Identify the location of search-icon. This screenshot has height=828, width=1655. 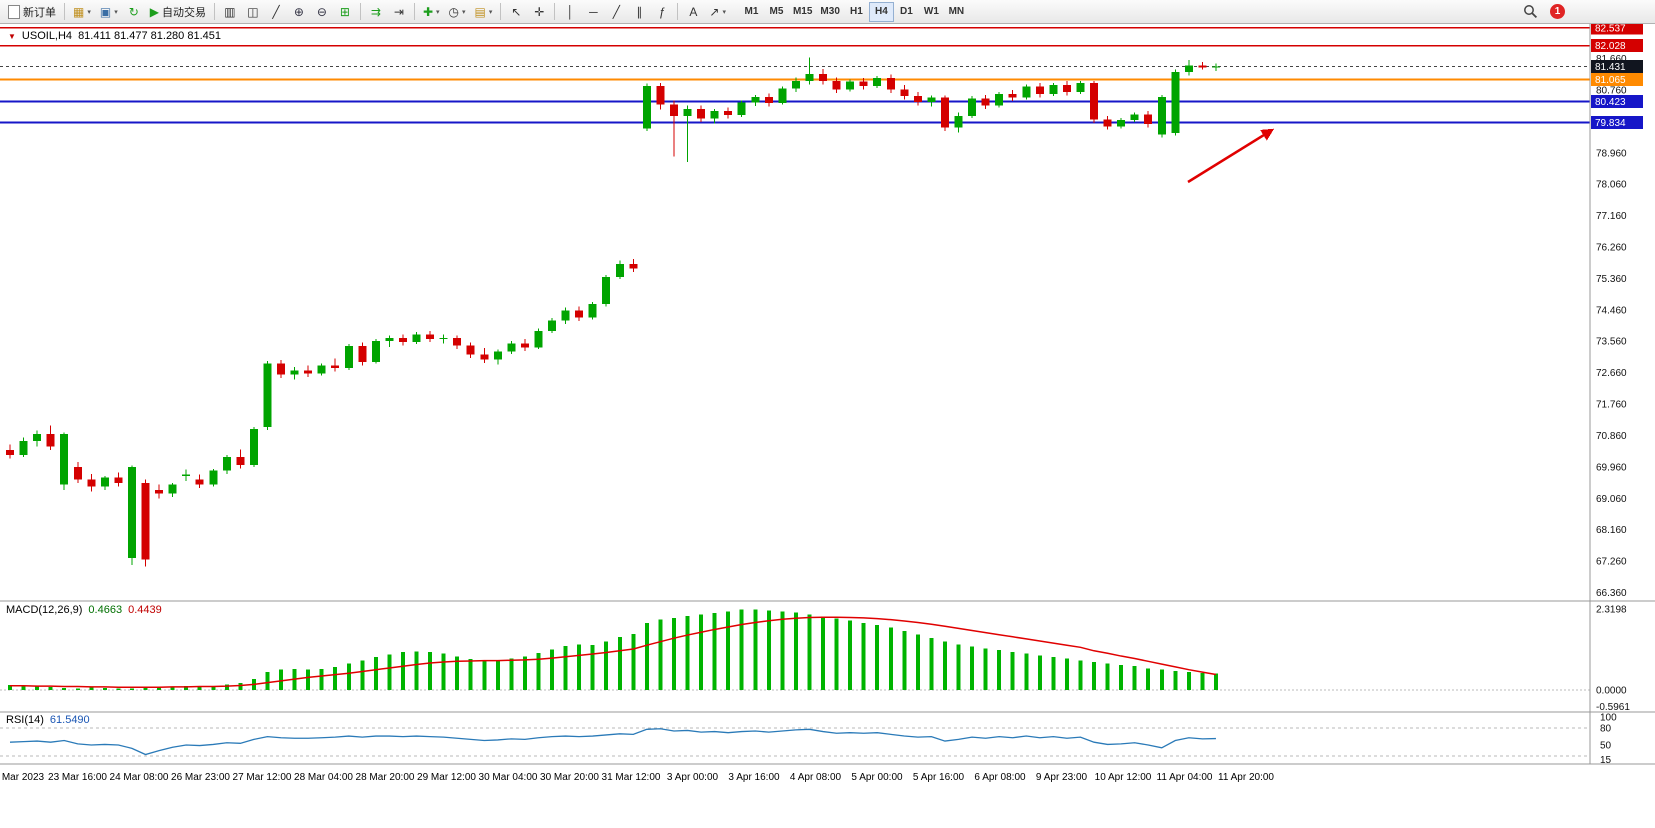
(1530, 11).